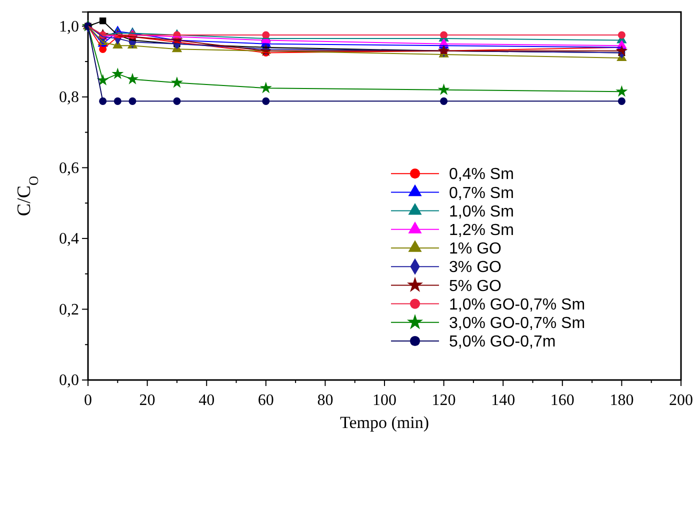 This screenshot has width=697, height=518. I want to click on x-tick-label: 100, so click(384, 400).